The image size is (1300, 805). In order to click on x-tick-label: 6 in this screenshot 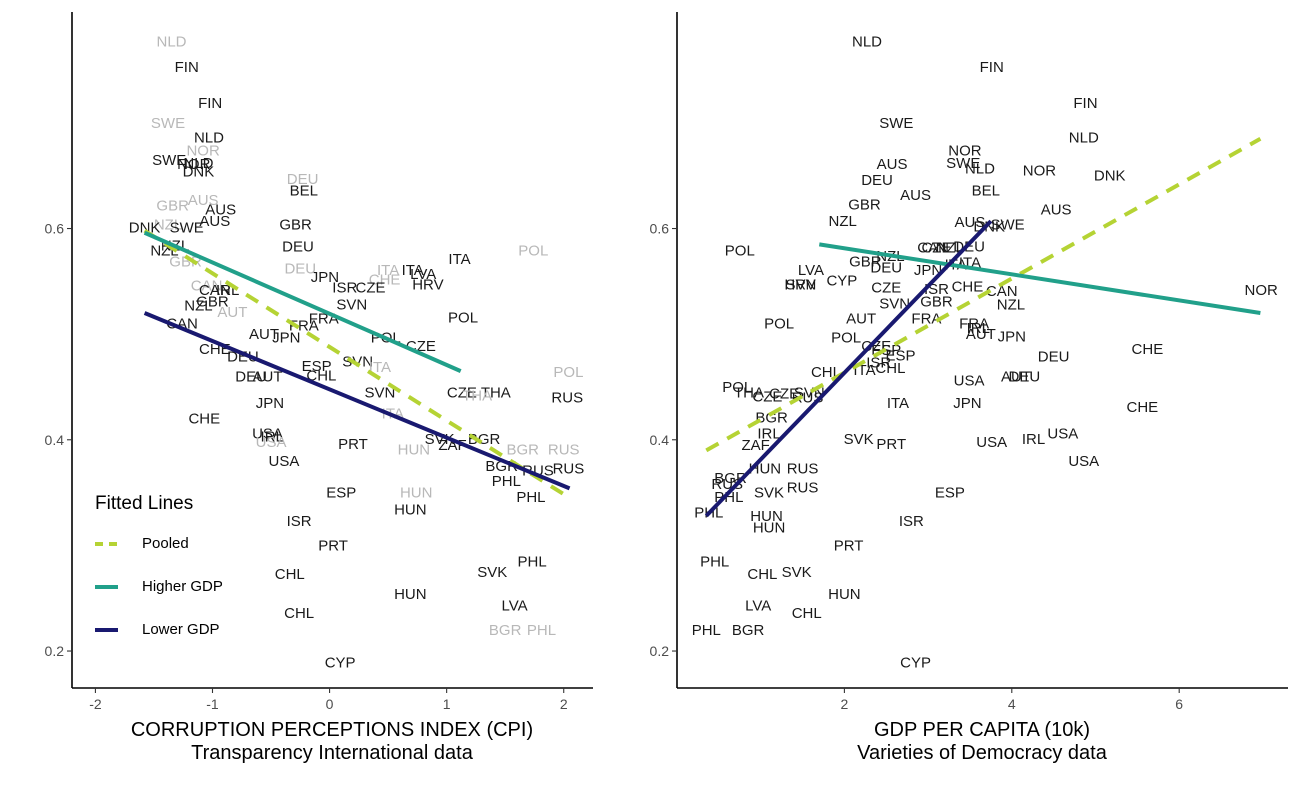, I will do `click(1179, 704)`.